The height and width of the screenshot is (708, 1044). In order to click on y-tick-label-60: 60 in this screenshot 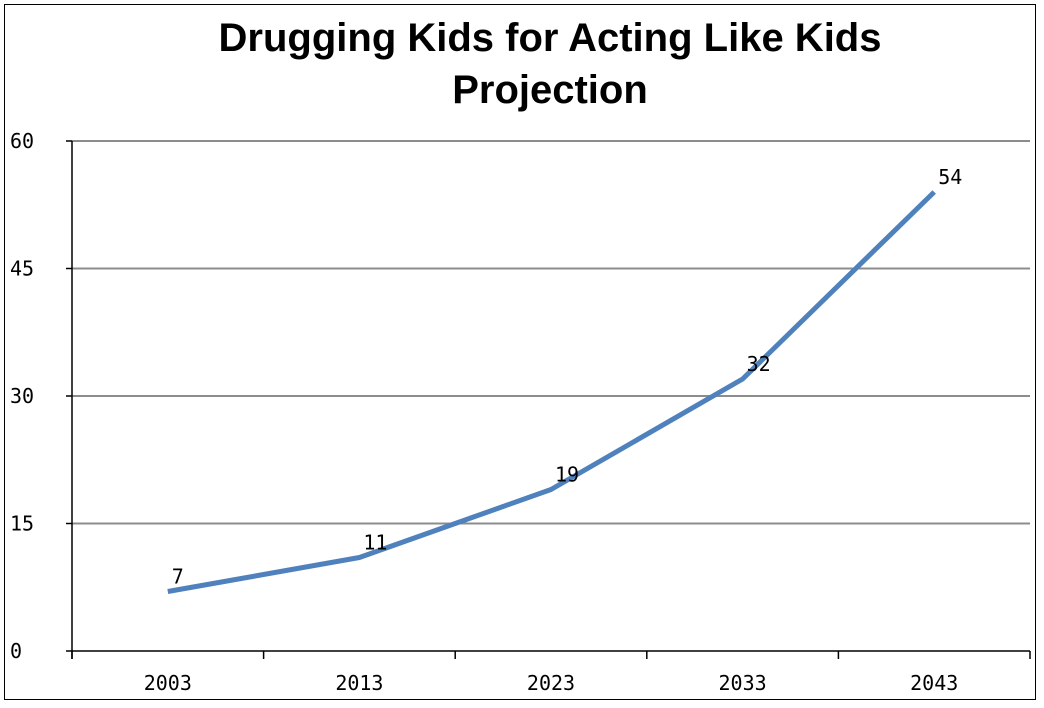, I will do `click(22, 141)`.